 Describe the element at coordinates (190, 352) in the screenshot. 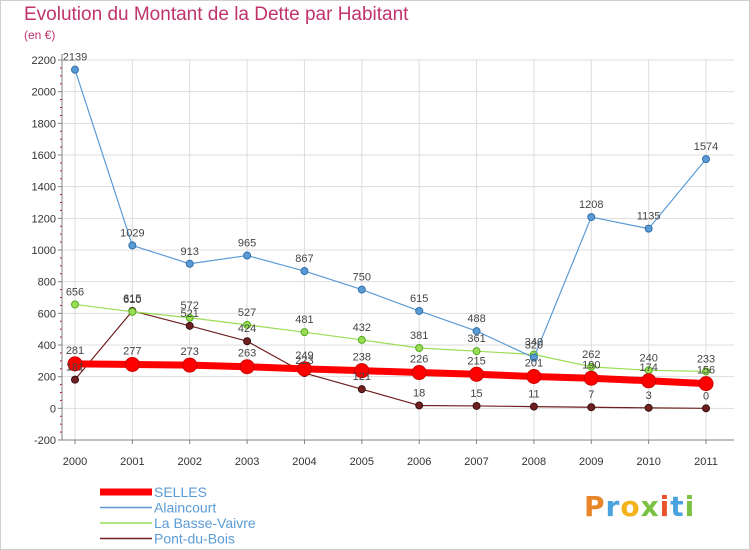

I see `data-label: 273` at that location.